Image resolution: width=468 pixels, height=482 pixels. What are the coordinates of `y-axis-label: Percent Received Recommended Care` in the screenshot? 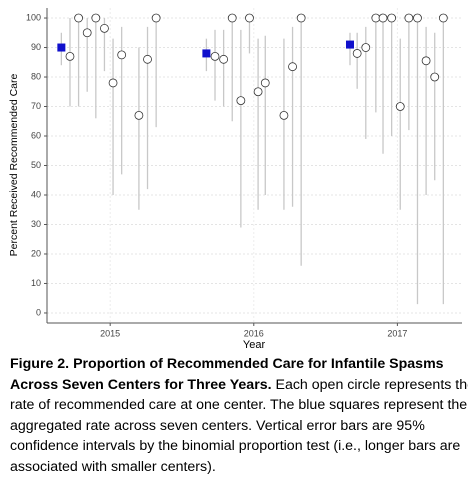 It's located at (14, 165).